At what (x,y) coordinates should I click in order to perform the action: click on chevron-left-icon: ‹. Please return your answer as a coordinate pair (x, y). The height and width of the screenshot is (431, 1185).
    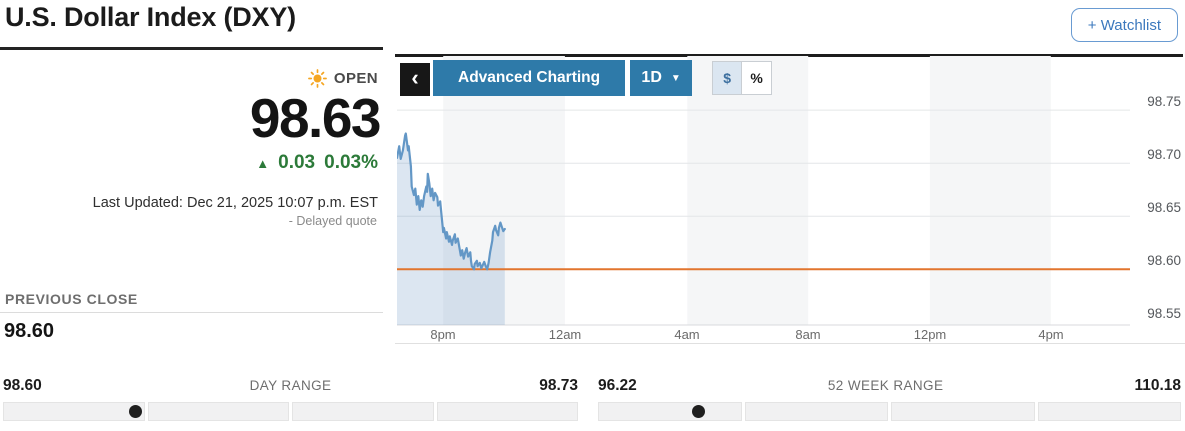
    Looking at the image, I should click on (415, 77).